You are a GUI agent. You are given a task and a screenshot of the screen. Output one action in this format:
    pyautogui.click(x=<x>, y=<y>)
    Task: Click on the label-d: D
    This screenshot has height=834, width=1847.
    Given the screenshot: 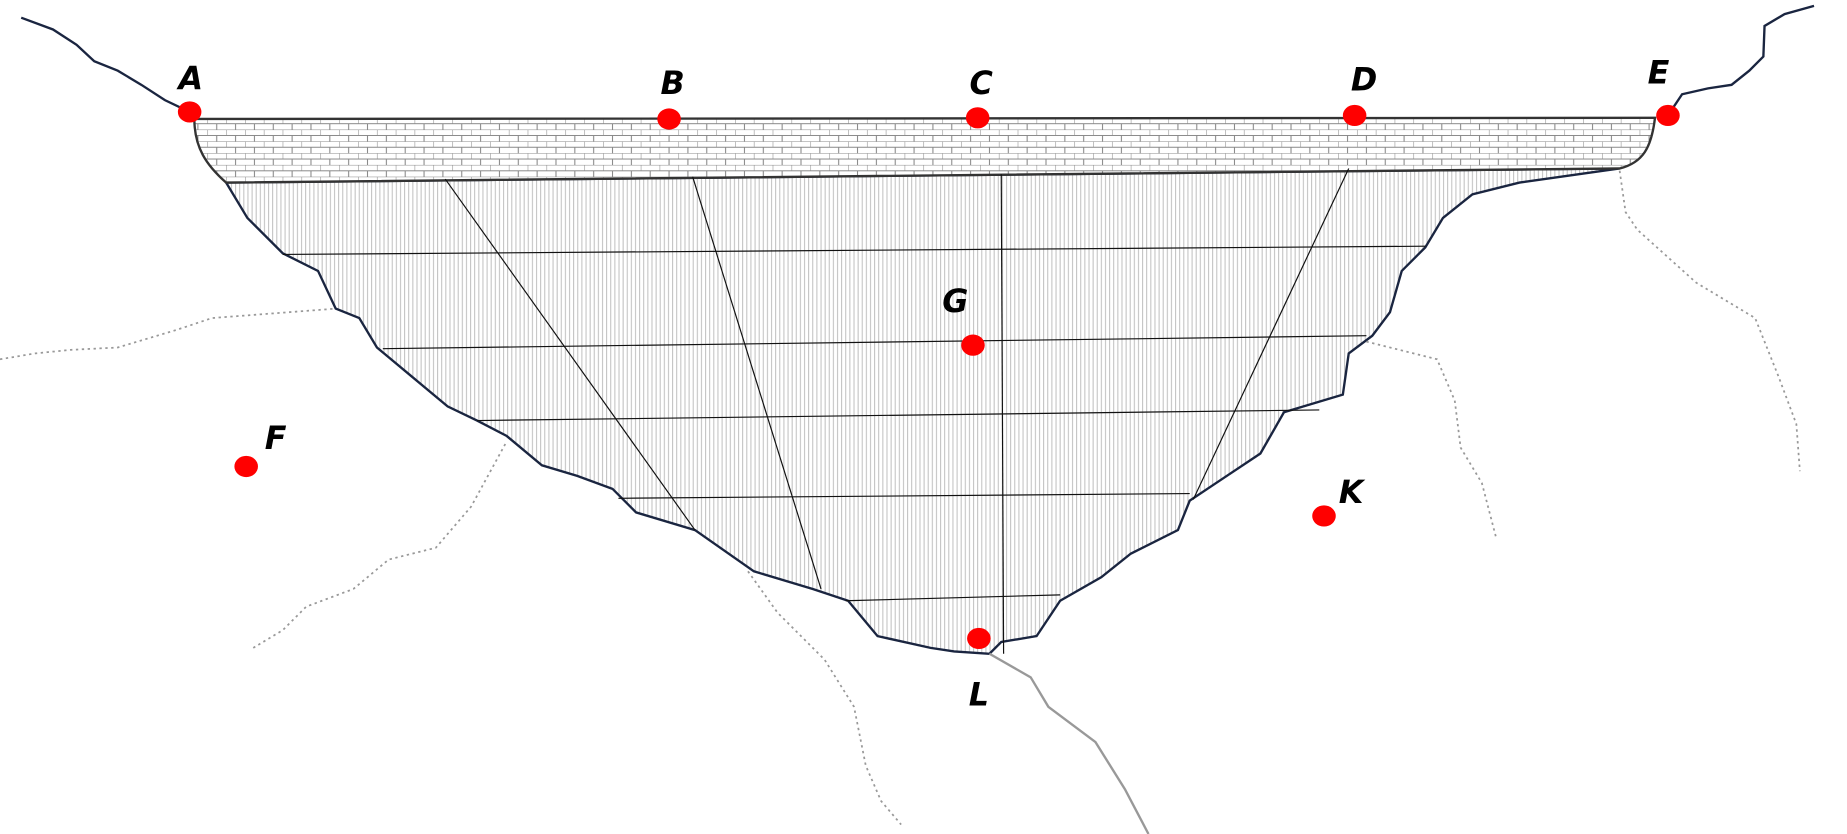 What is the action you would take?
    pyautogui.click(x=1364, y=80)
    